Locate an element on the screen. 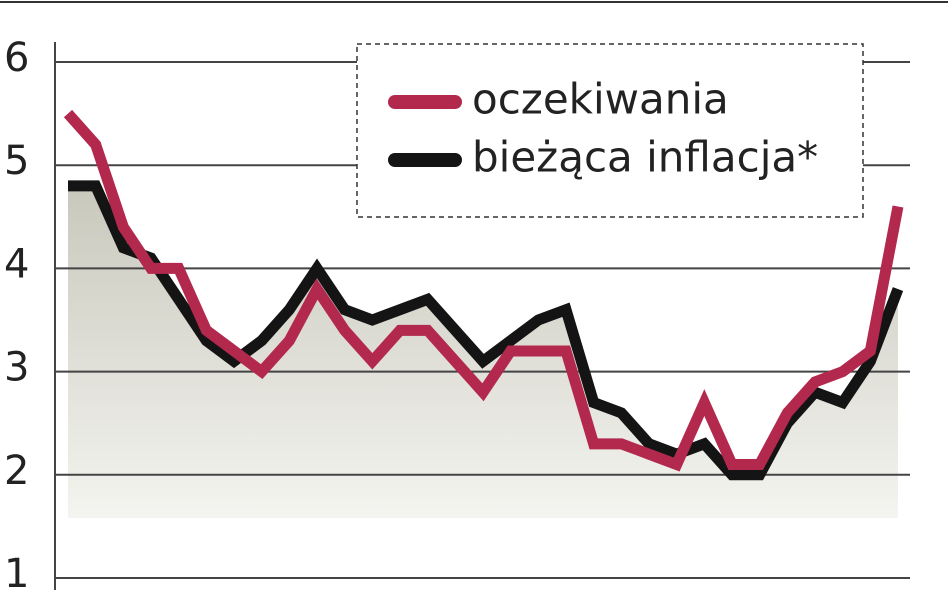 The image size is (948, 593). y-tick-label: 2 is located at coordinates (16, 471).